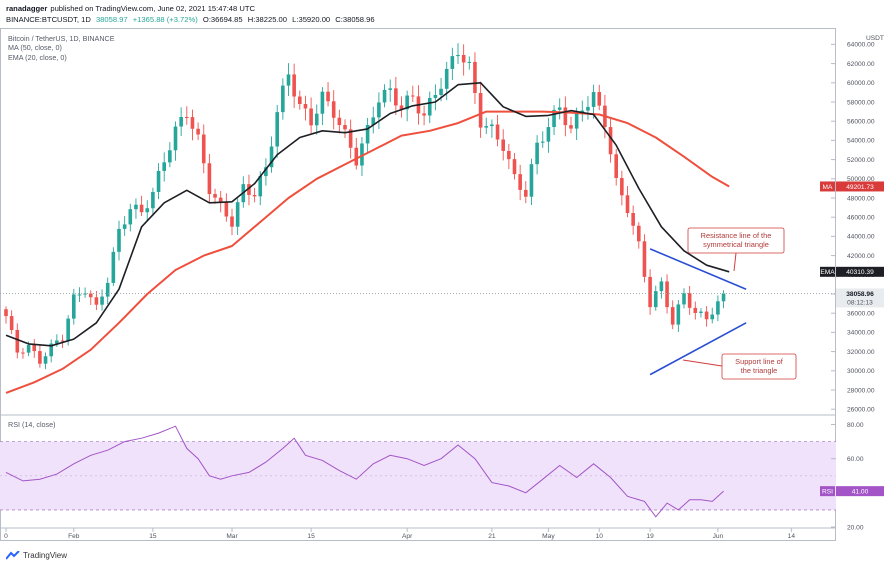 The width and height of the screenshot is (890, 567). What do you see at coordinates (32, 424) in the screenshot?
I see `rsi-legend: RSI (14, close)` at bounding box center [32, 424].